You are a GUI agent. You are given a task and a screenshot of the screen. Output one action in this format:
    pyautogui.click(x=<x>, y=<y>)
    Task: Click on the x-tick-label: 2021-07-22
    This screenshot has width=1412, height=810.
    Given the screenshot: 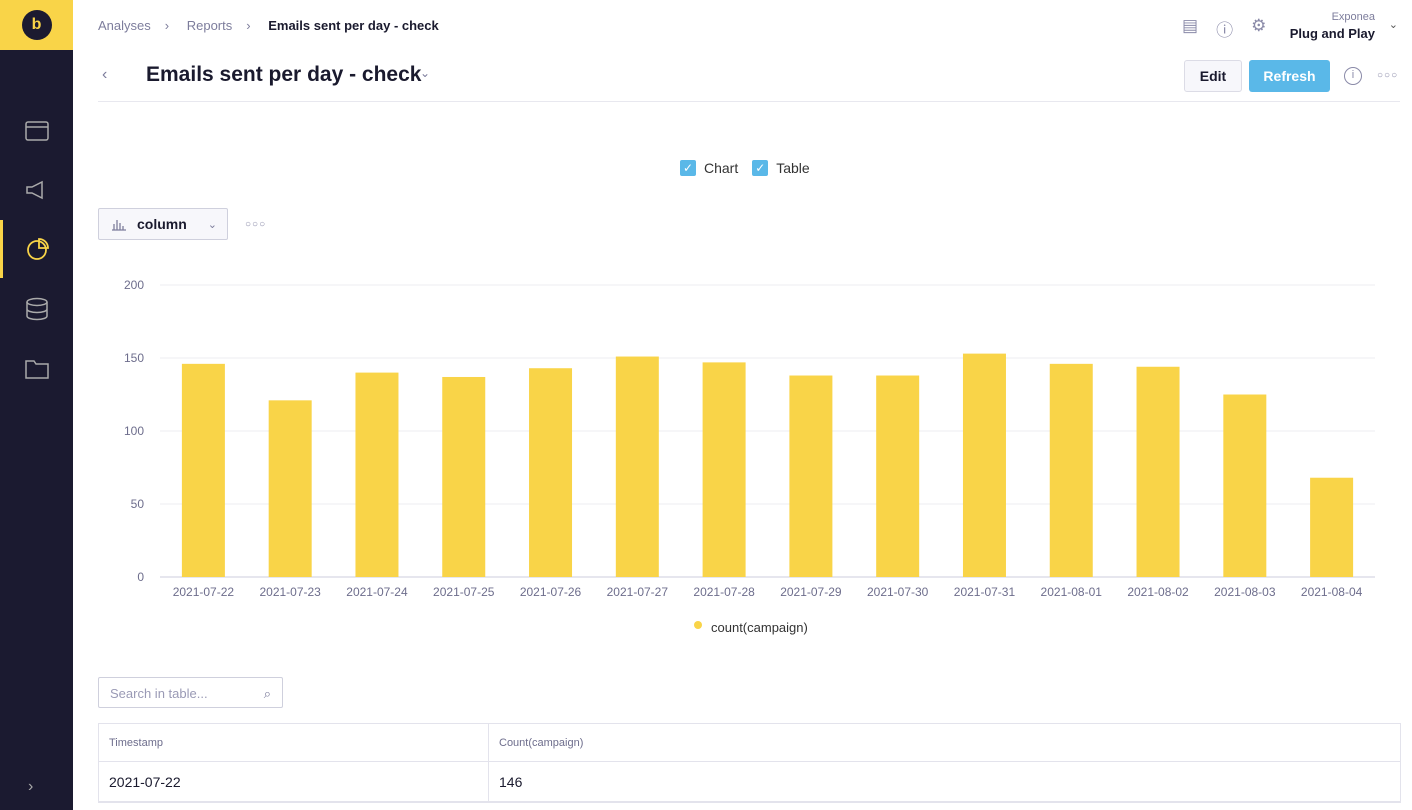 What is the action you would take?
    pyautogui.click(x=204, y=592)
    